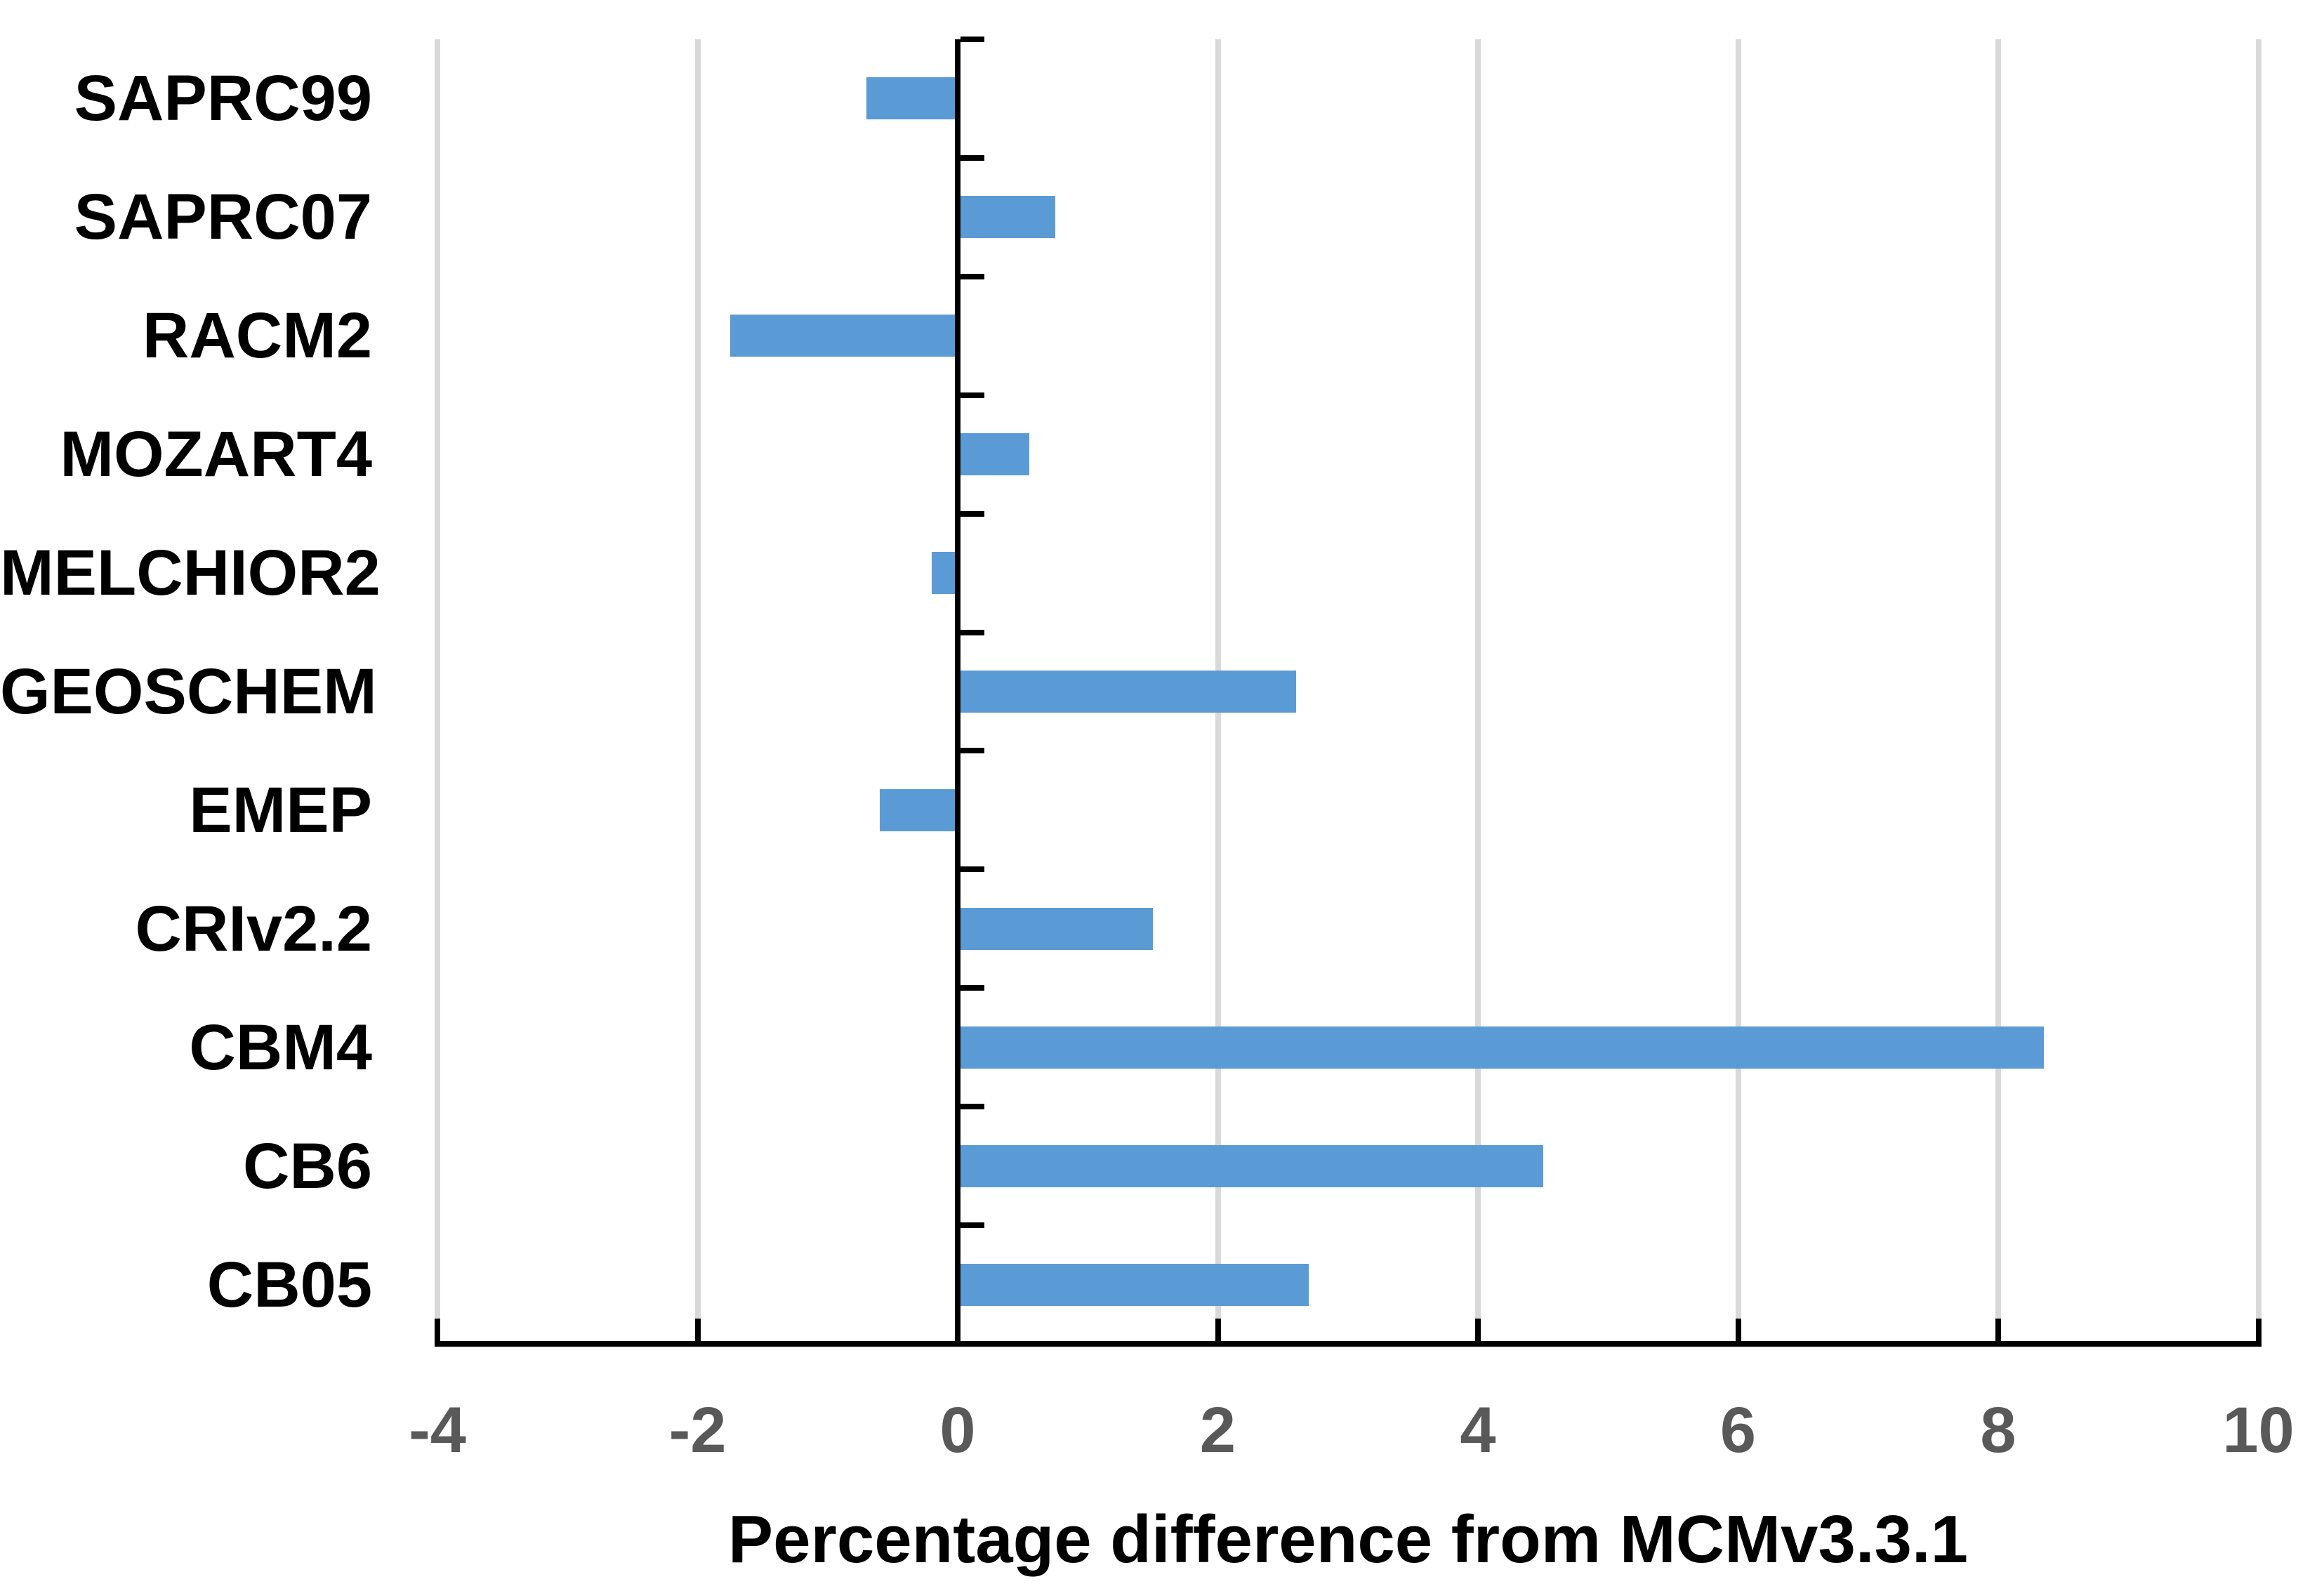 The width and height of the screenshot is (2324, 1591). Describe the element at coordinates (437, 1430) in the screenshot. I see `x-tick-label--4: -4` at that location.